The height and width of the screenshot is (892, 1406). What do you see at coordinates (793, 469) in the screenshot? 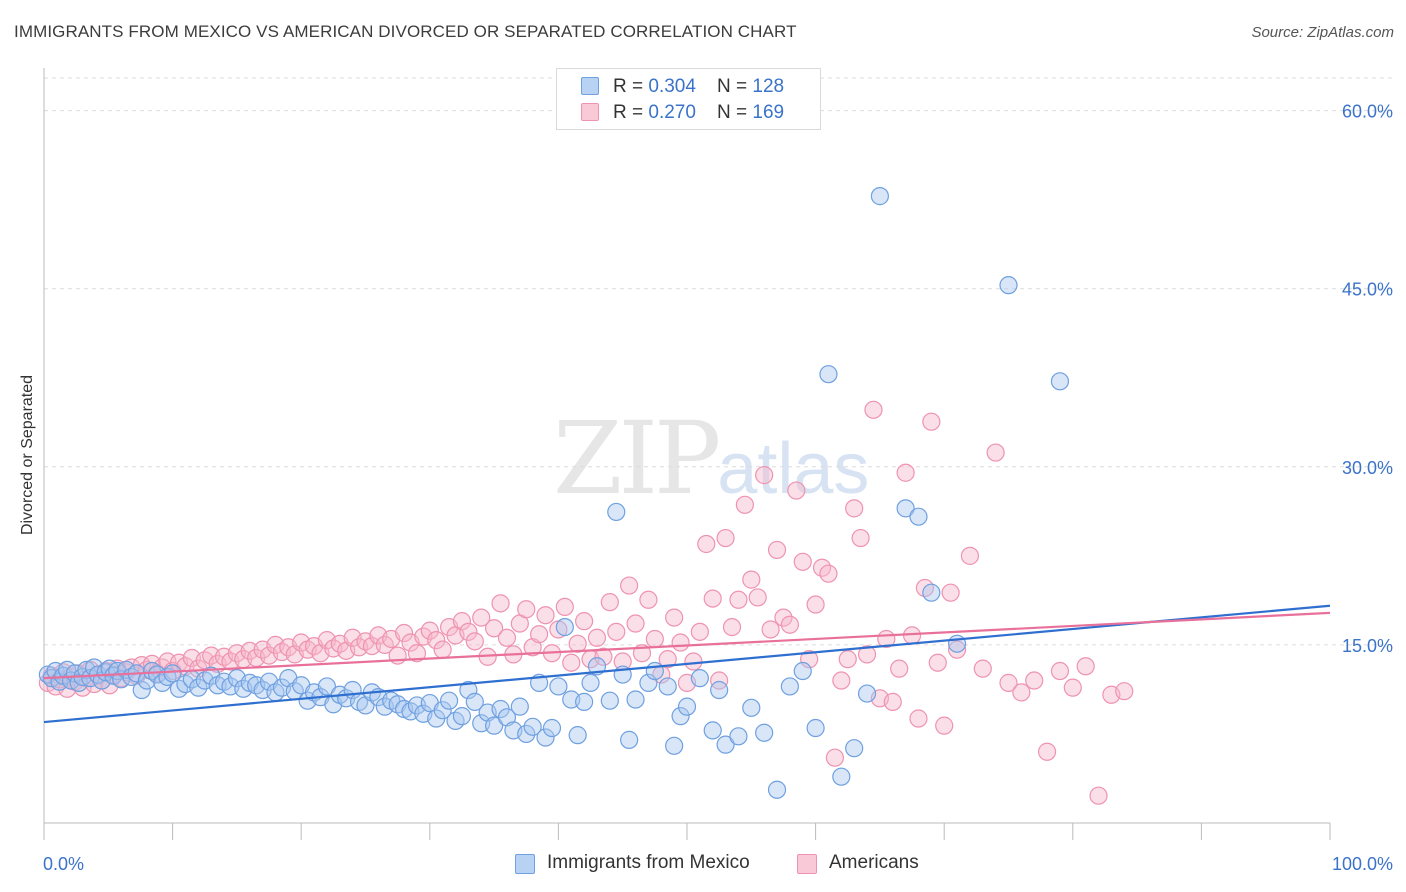
I see `watermark-atlas: atlas` at bounding box center [793, 469].